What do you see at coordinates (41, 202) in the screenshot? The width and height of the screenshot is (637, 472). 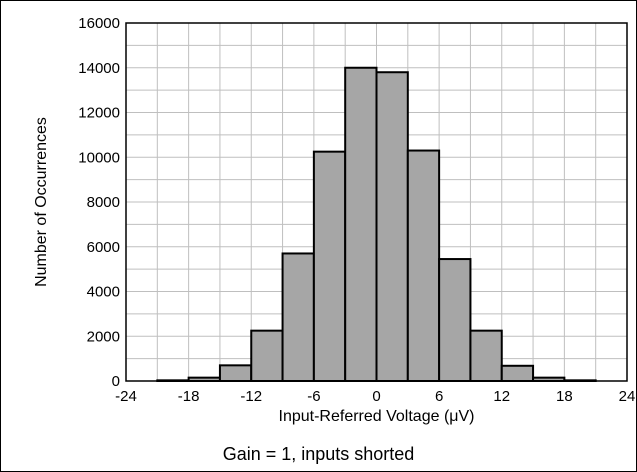 I see `y-axis-title: Number of Occurrences` at bounding box center [41, 202].